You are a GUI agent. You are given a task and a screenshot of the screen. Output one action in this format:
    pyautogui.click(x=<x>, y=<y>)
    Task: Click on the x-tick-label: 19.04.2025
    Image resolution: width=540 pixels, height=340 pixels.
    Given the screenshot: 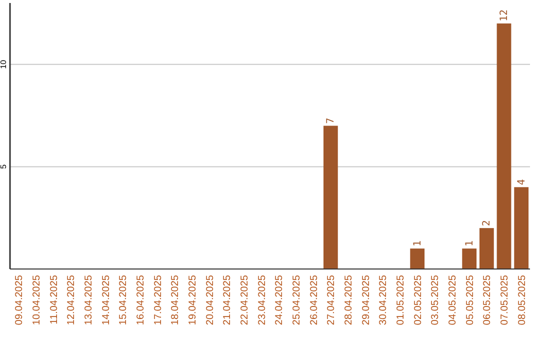 What is the action you would take?
    pyautogui.click(x=193, y=300)
    